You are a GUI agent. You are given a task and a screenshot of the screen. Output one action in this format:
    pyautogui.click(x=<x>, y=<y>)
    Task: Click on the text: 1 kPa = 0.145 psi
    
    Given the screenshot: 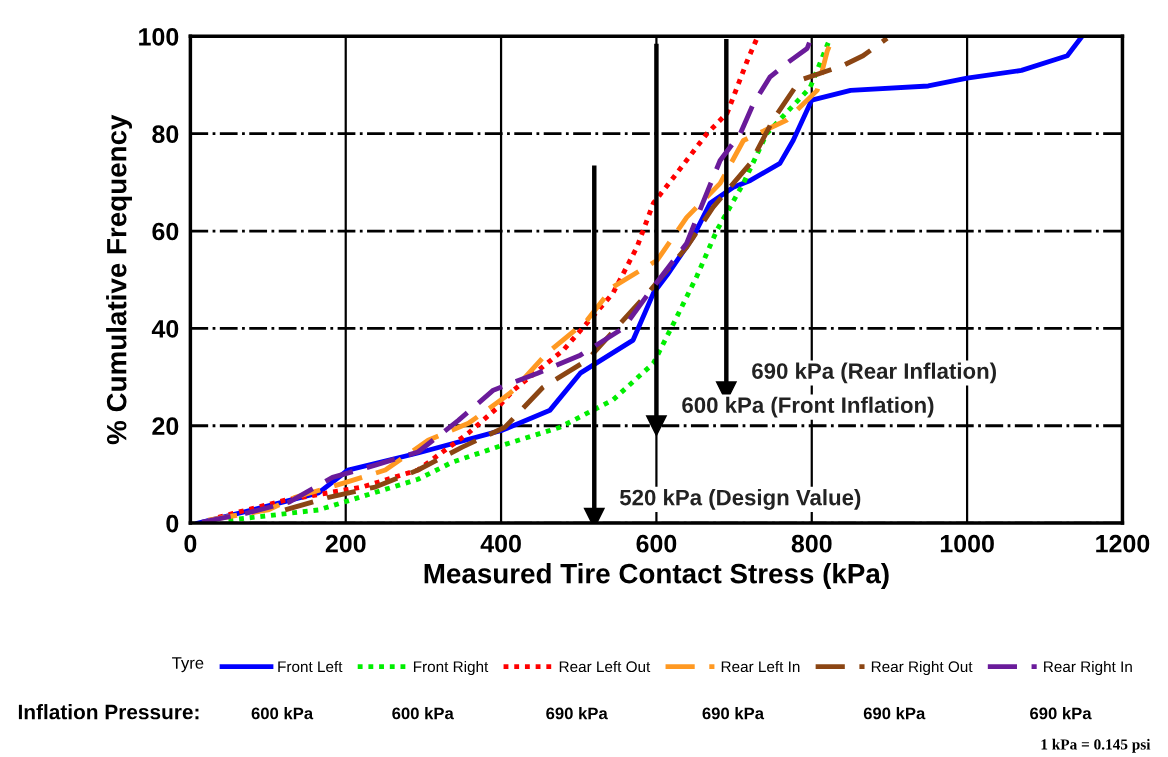 What is the action you would take?
    pyautogui.click(x=1096, y=745)
    